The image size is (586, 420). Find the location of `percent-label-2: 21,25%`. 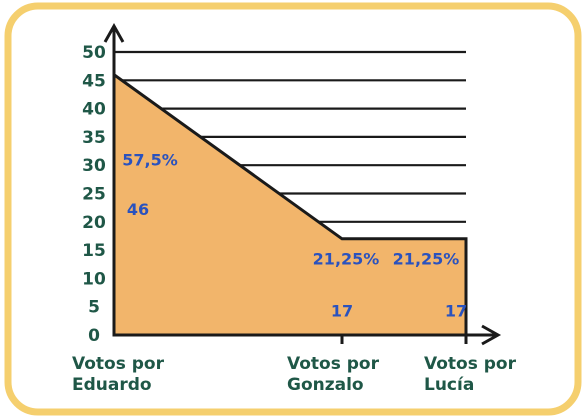

percent-label-2: 21,25% is located at coordinates (346, 259).